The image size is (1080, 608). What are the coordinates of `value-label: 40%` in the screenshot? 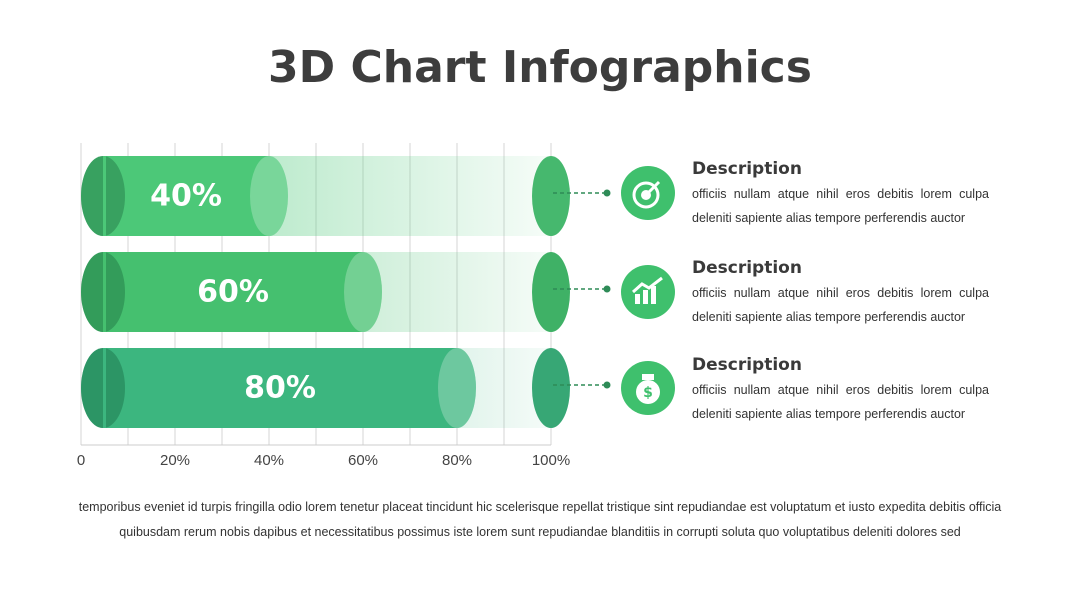 It's located at (186, 196).